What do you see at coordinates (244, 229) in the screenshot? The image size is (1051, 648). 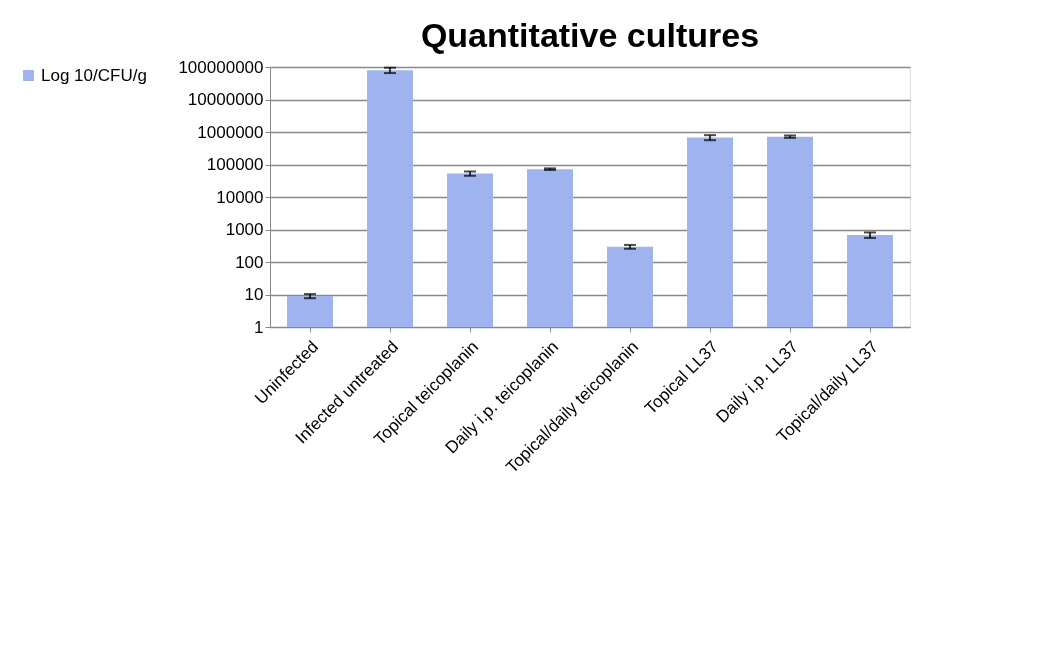 I see `y-tick-label: 1000` at bounding box center [244, 229].